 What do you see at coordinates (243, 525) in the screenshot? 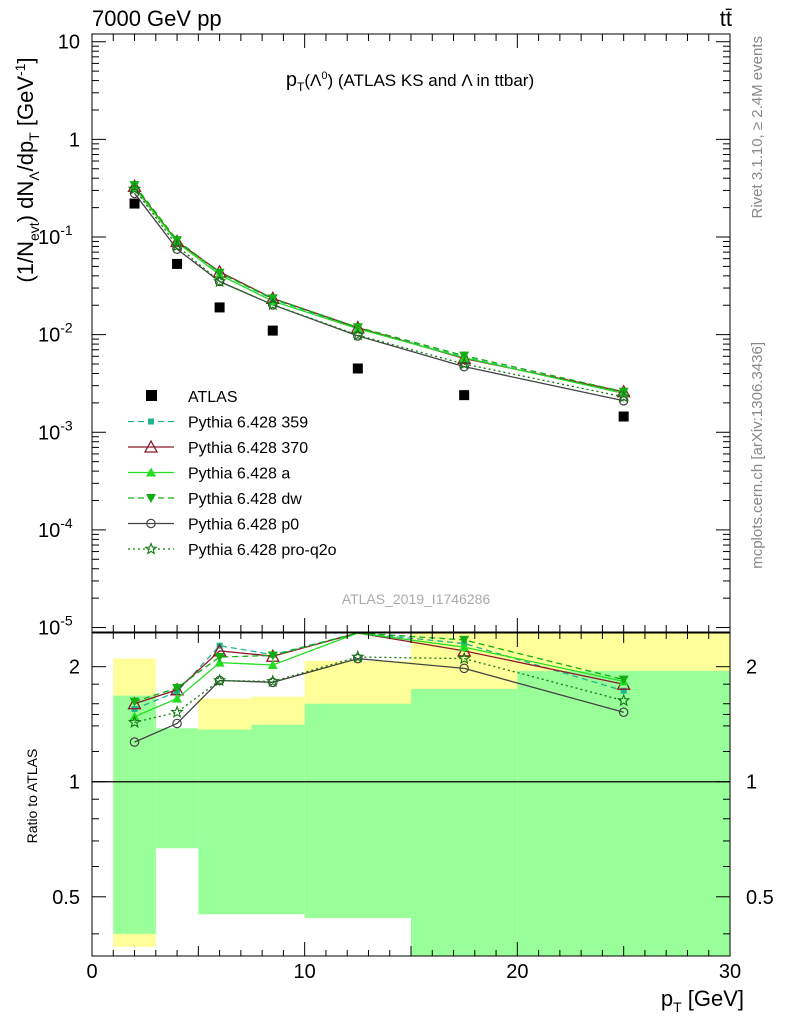
I see `legend-label: Pythia 6.428 p0` at bounding box center [243, 525].